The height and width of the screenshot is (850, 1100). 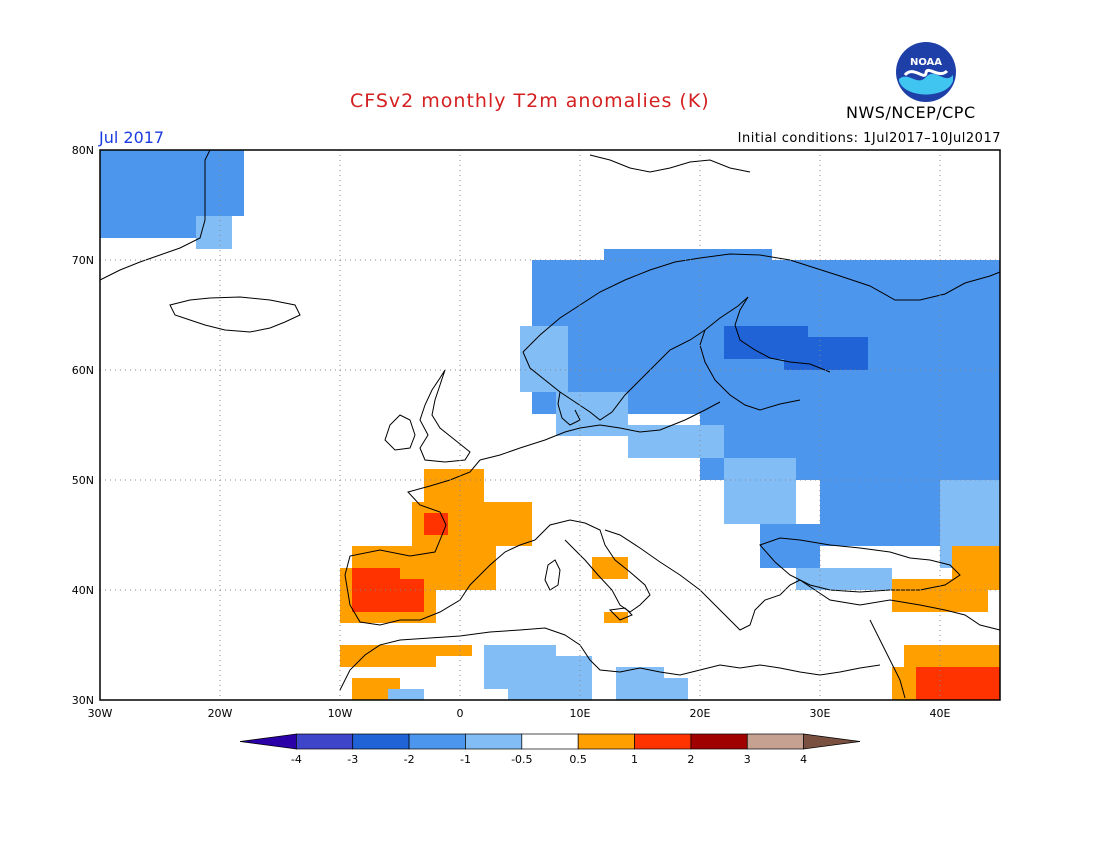 What do you see at coordinates (803, 759) in the screenshot?
I see `colorbar-label: 4` at bounding box center [803, 759].